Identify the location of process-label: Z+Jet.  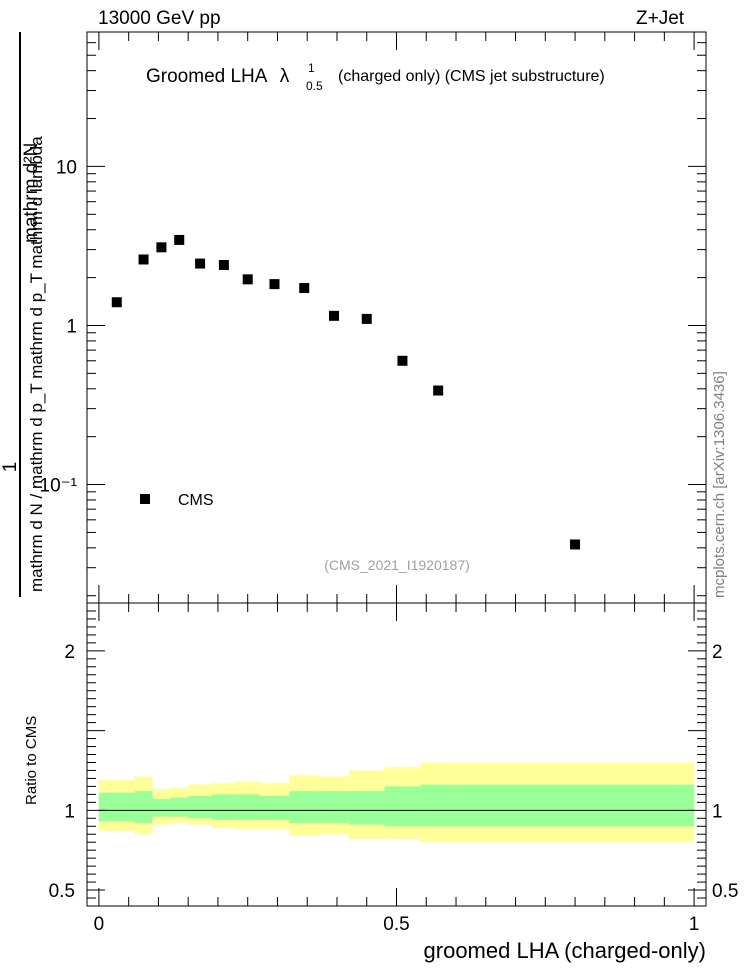
(660, 18).